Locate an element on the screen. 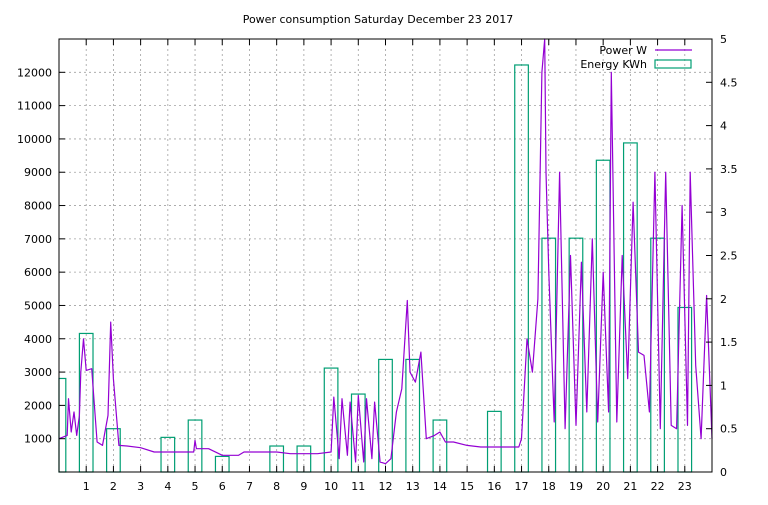  y-left-tick-label: 1000 is located at coordinates (38, 439).